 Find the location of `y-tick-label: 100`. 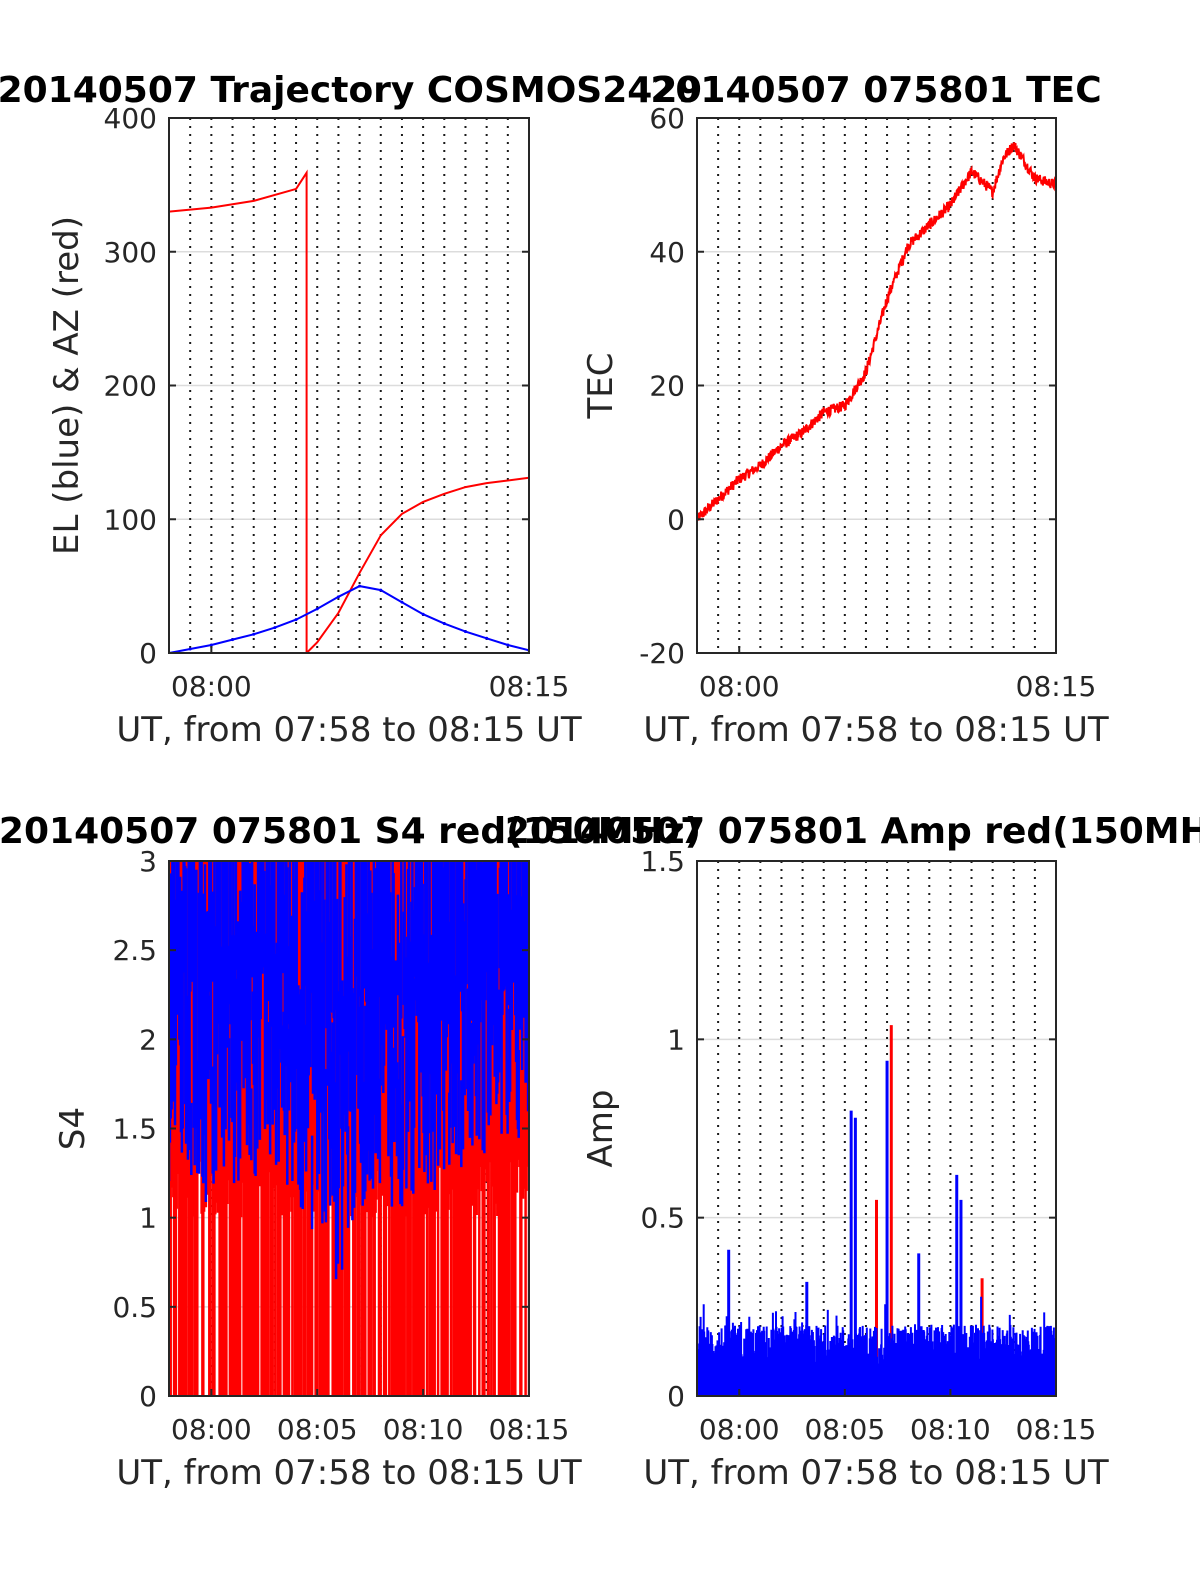

y-tick-label: 100 is located at coordinates (130, 519).